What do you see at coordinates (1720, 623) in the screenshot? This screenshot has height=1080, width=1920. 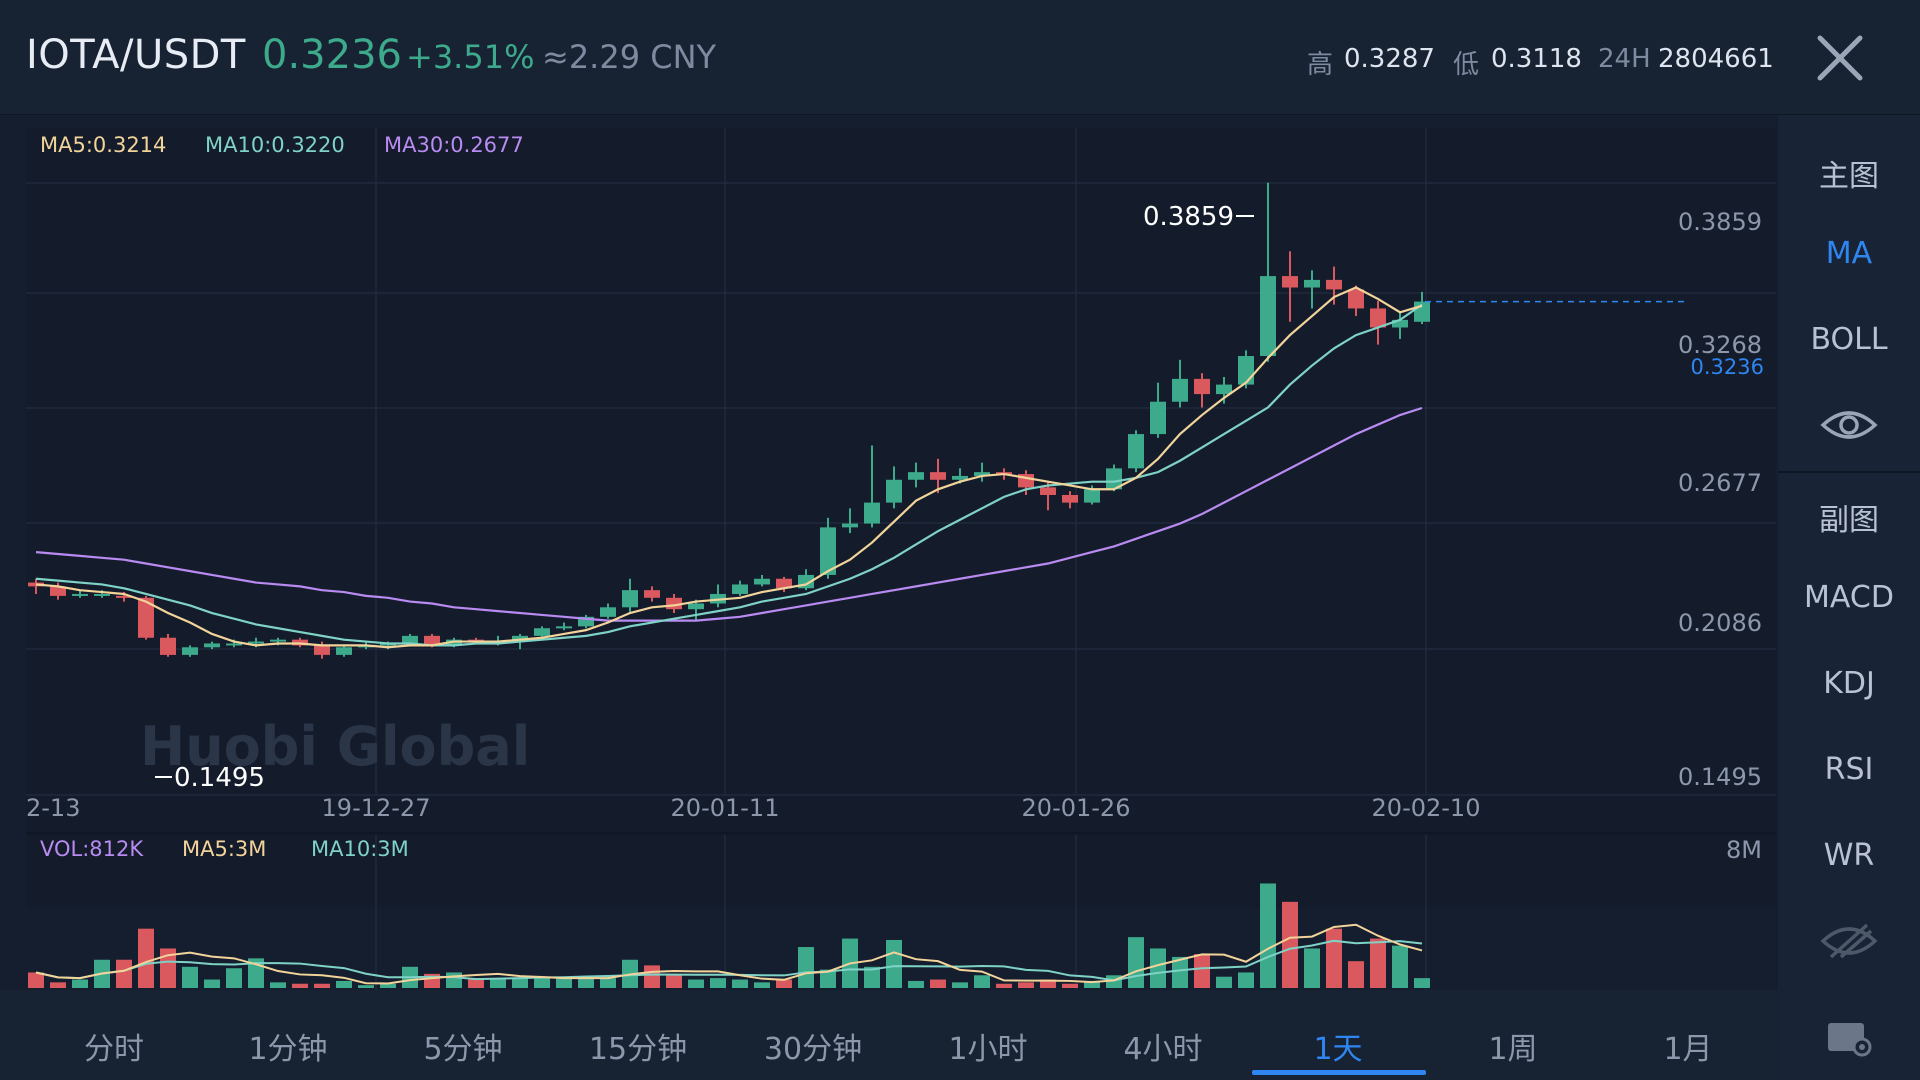 I see `price-tick: 0.2086` at bounding box center [1720, 623].